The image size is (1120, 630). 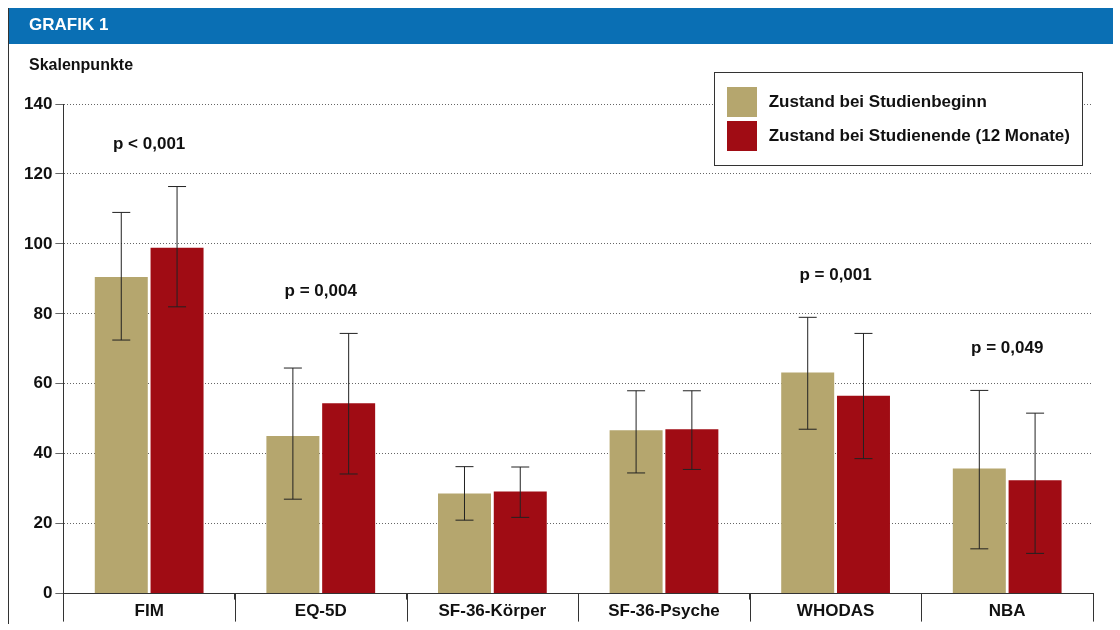 I want to click on x-tick-label: SF-36-Körper, so click(x=492, y=611).